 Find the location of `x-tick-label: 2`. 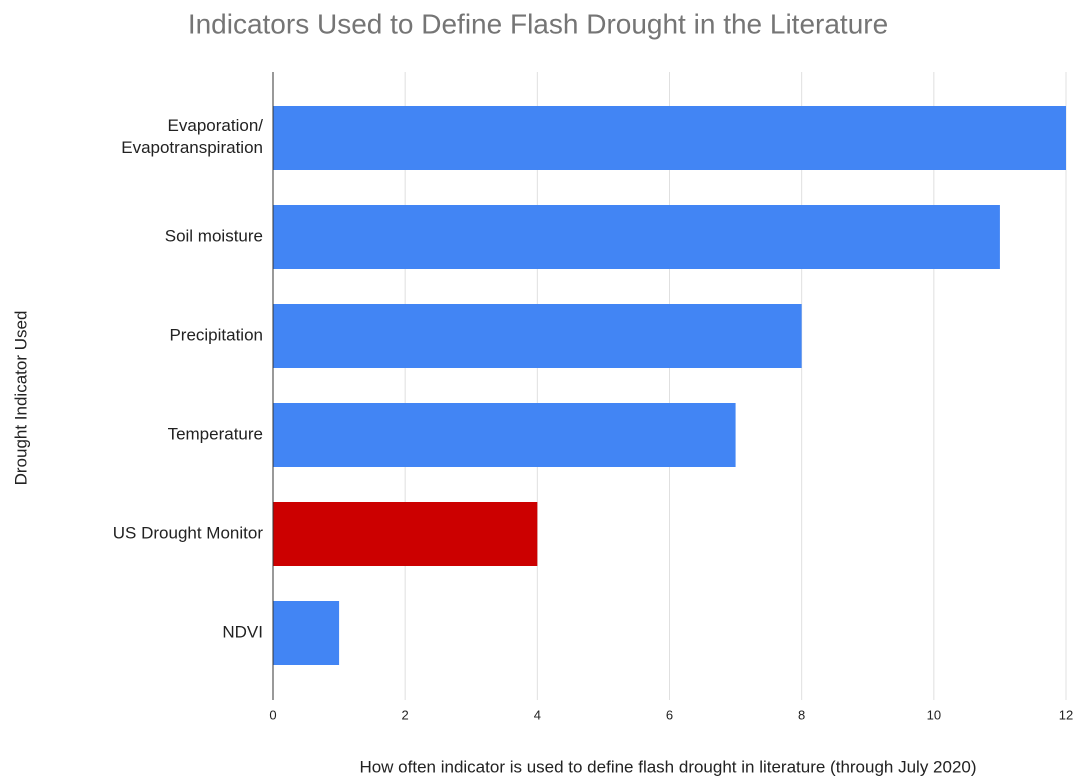

x-tick-label: 2 is located at coordinates (405, 714).